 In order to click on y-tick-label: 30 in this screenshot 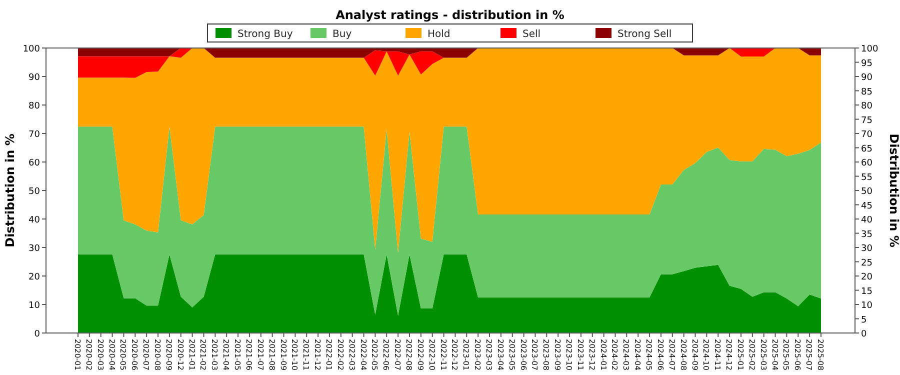, I will do `click(34, 249)`.